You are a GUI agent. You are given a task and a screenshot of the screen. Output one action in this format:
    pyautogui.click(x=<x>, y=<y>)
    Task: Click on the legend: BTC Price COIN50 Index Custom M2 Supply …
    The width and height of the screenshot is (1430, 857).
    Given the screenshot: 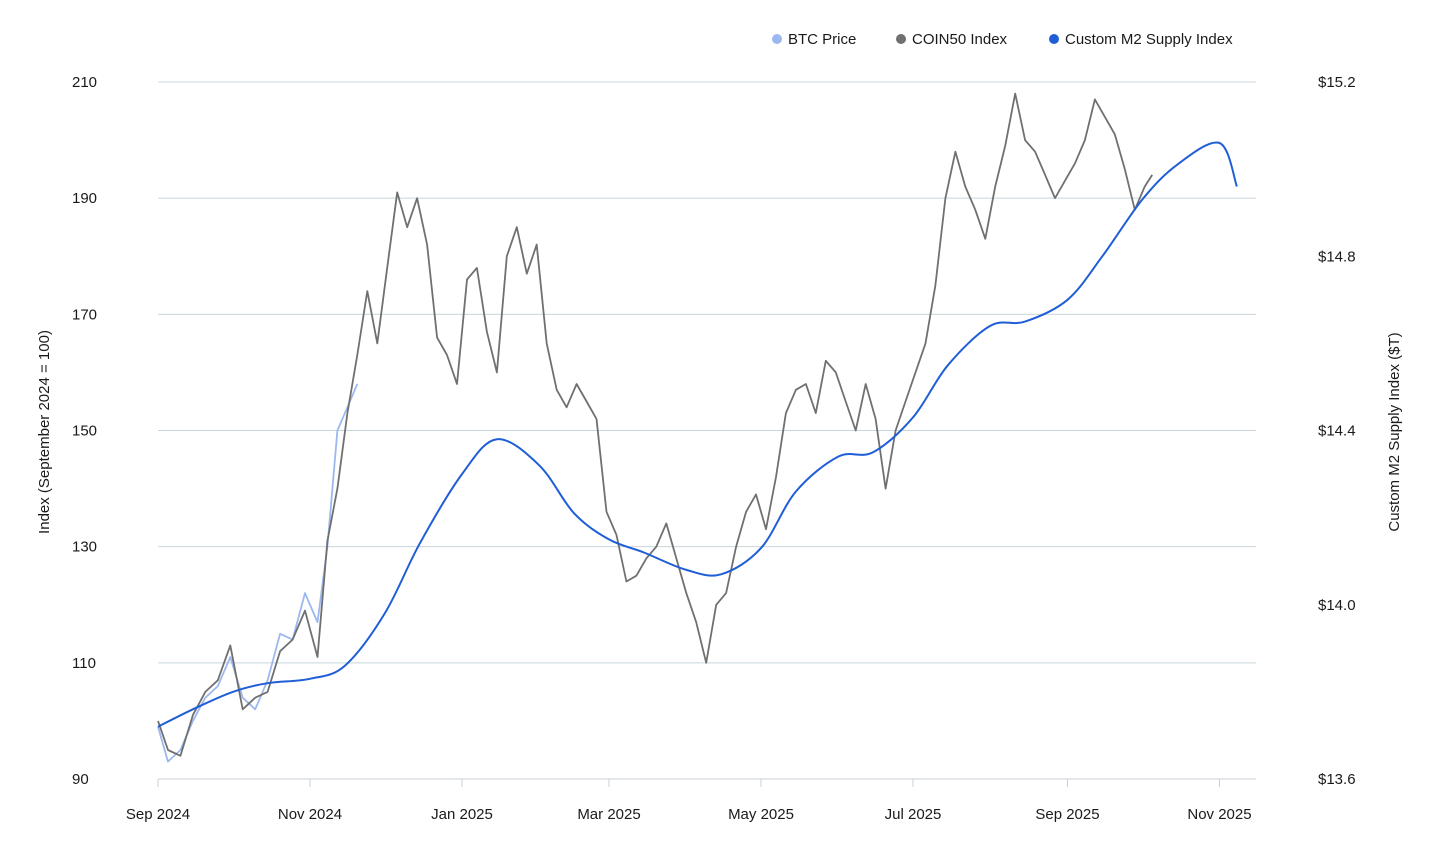 What is the action you would take?
    pyautogui.click(x=1002, y=39)
    